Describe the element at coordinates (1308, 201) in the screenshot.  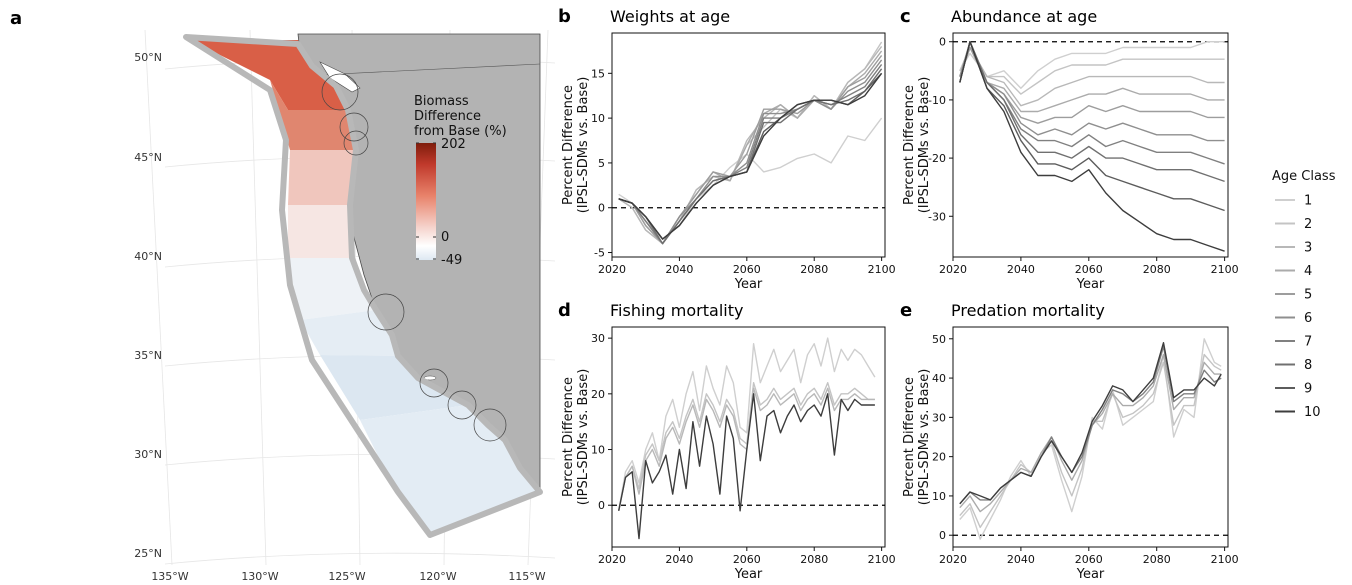
I see `legend-label: 1` at that location.